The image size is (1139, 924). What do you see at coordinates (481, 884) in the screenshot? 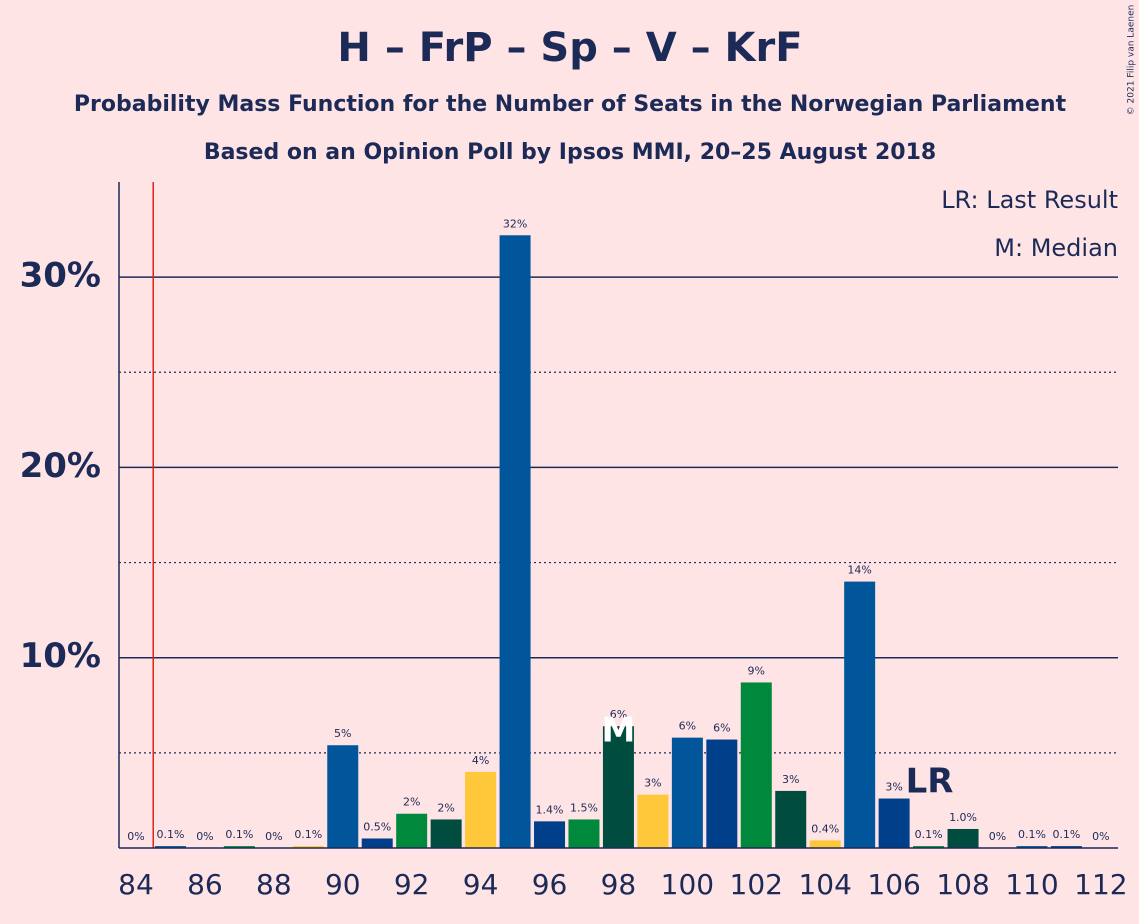
I see `x-tick-label: 94` at bounding box center [481, 884].